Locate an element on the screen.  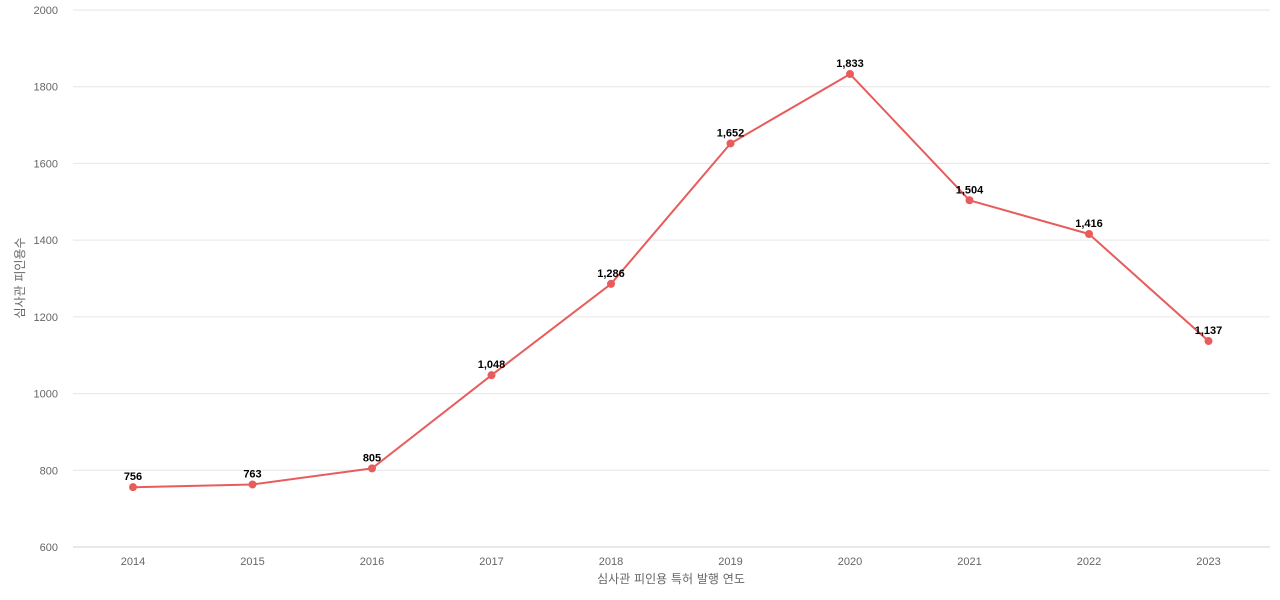
x-tick-label: 2016 is located at coordinates (372, 562).